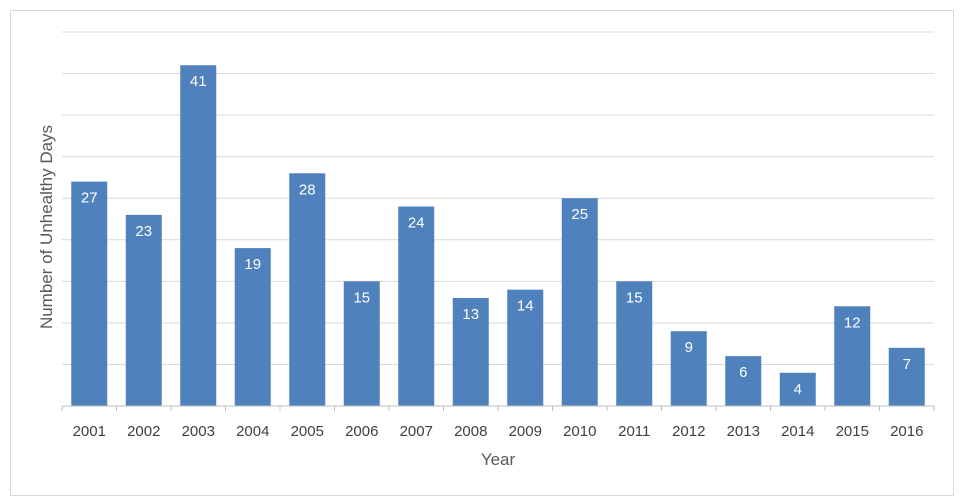  Describe the element at coordinates (579, 431) in the screenshot. I see `x-tick-label: 2010` at that location.